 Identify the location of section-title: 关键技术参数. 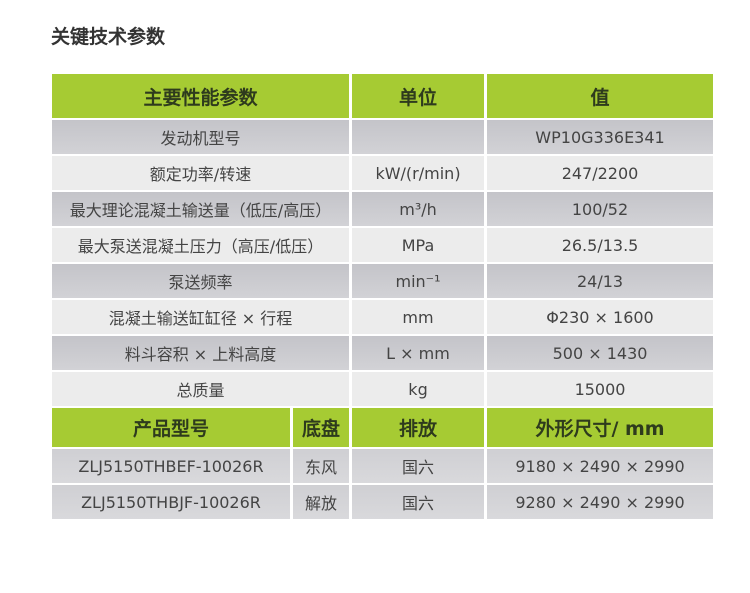
(108, 37).